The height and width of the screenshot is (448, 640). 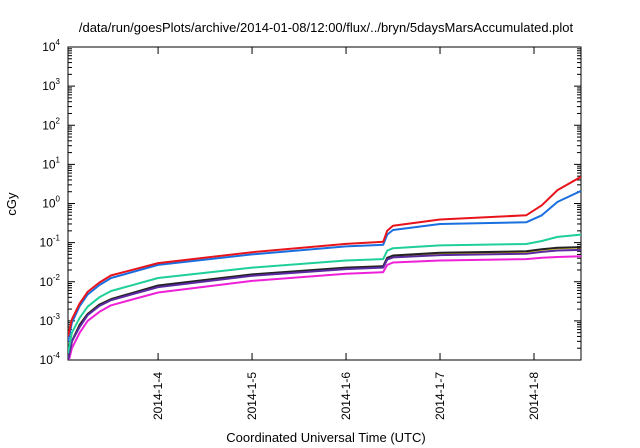 I want to click on x-tick-label: 2014-1-7, so click(x=440, y=396).